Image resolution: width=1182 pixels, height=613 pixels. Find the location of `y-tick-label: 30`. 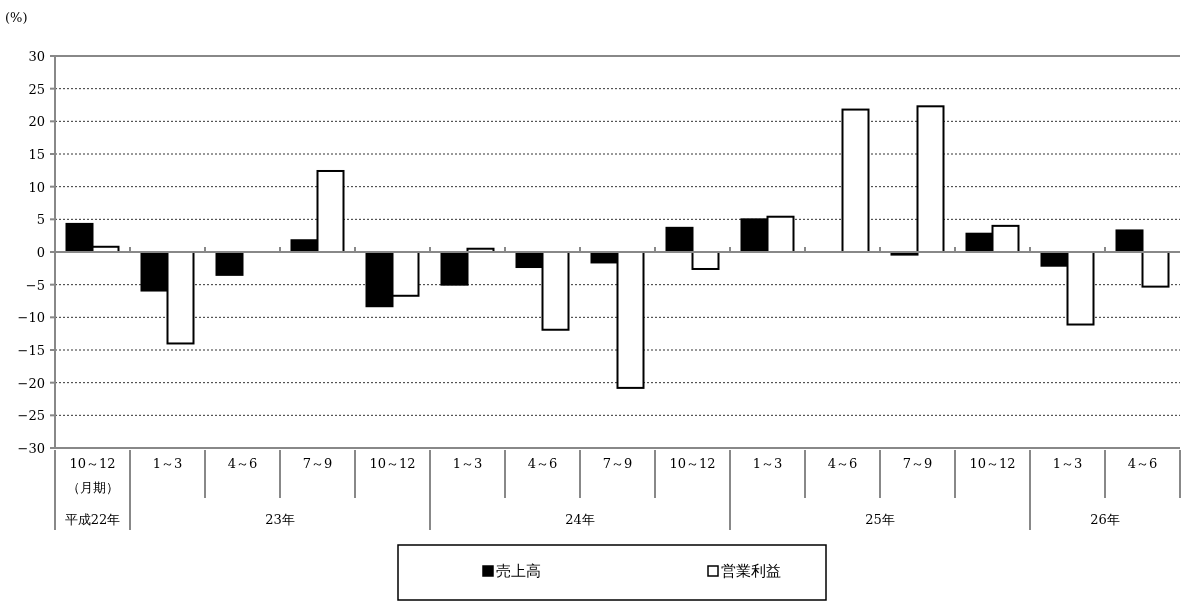

y-tick-label: 30 is located at coordinates (36, 56).